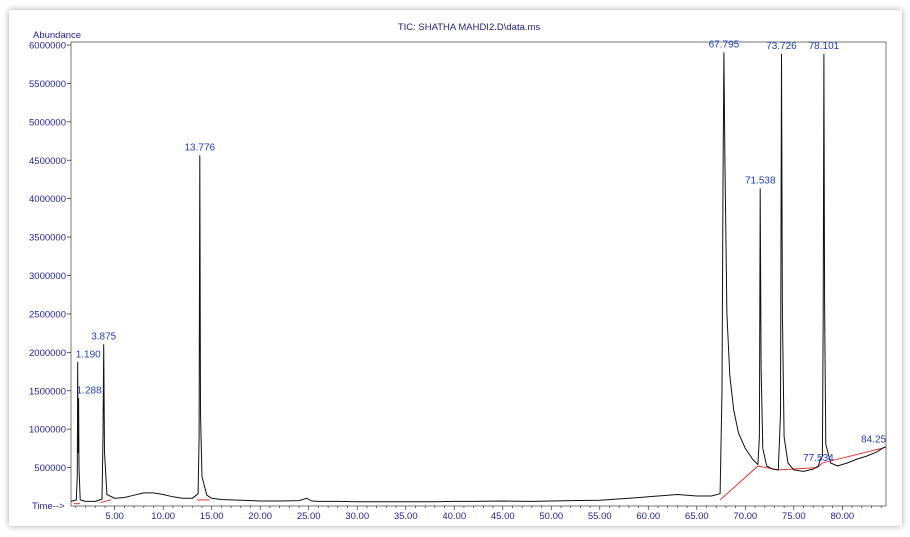 Image resolution: width=910 pixels, height=537 pixels. I want to click on peak-label: 71.538, so click(760, 181).